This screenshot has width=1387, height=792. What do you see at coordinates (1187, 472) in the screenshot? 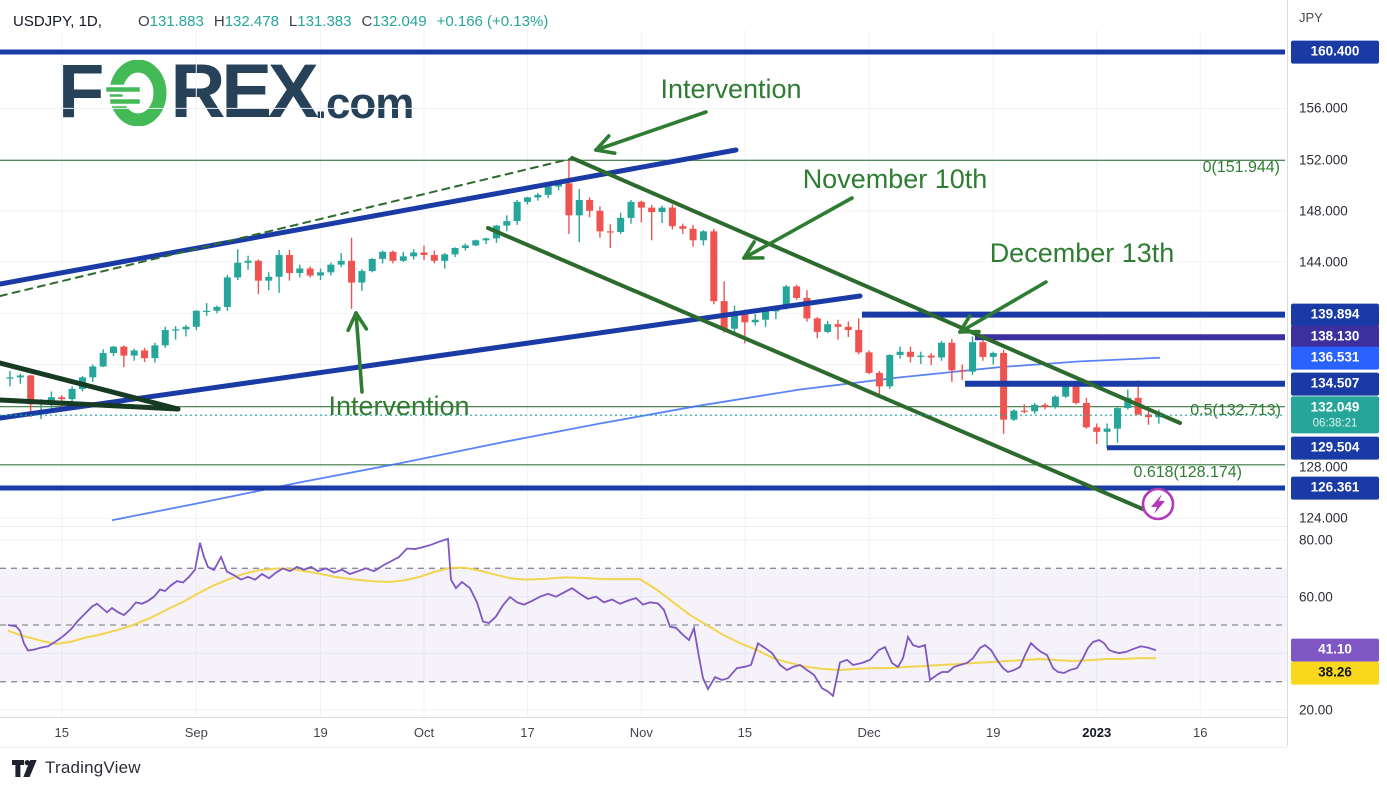
I see `fib-label: 0.618(128.174)` at bounding box center [1187, 472].